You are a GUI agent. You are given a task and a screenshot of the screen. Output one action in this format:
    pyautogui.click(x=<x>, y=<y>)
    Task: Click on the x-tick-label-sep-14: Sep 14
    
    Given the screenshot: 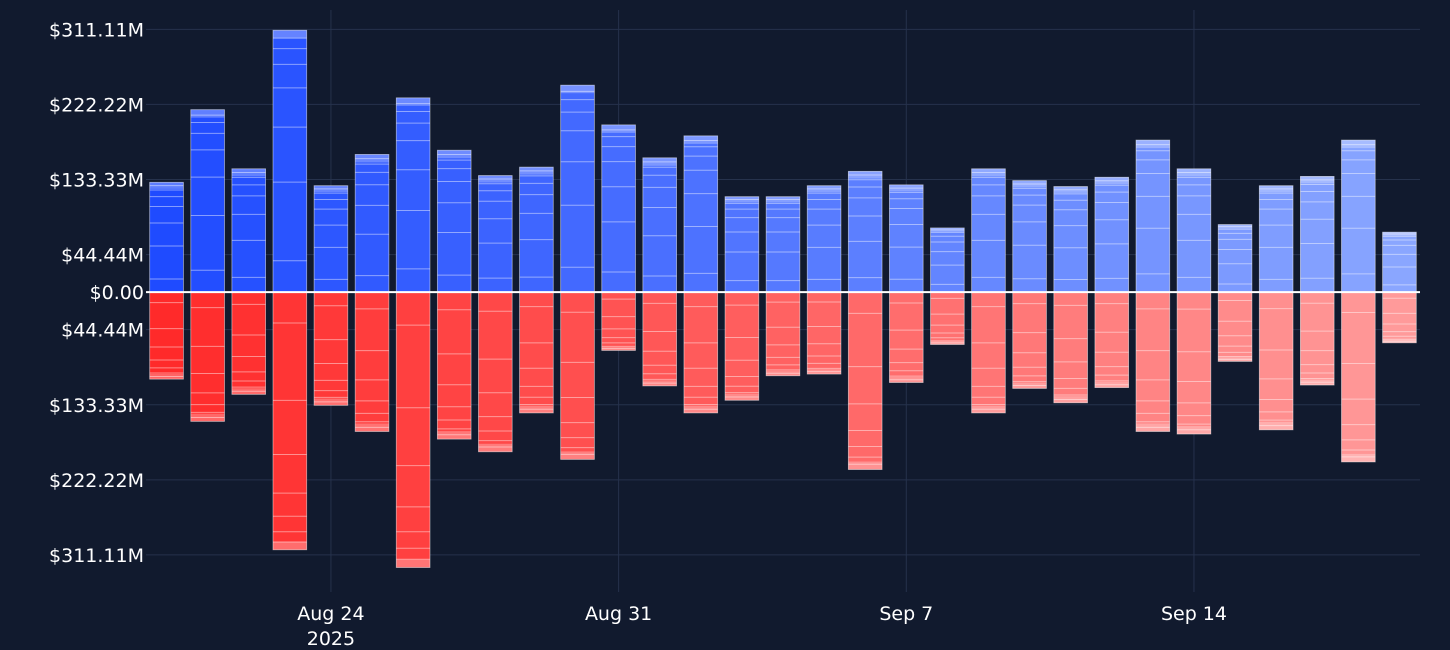 What is the action you would take?
    pyautogui.click(x=1194, y=614)
    